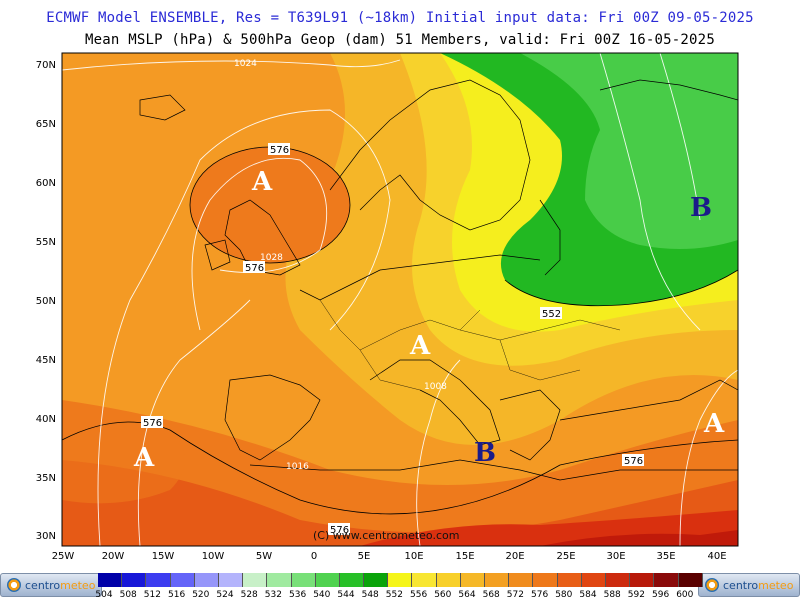  Describe the element at coordinates (314, 556) in the screenshot. I see `lon-label: 0` at that location.